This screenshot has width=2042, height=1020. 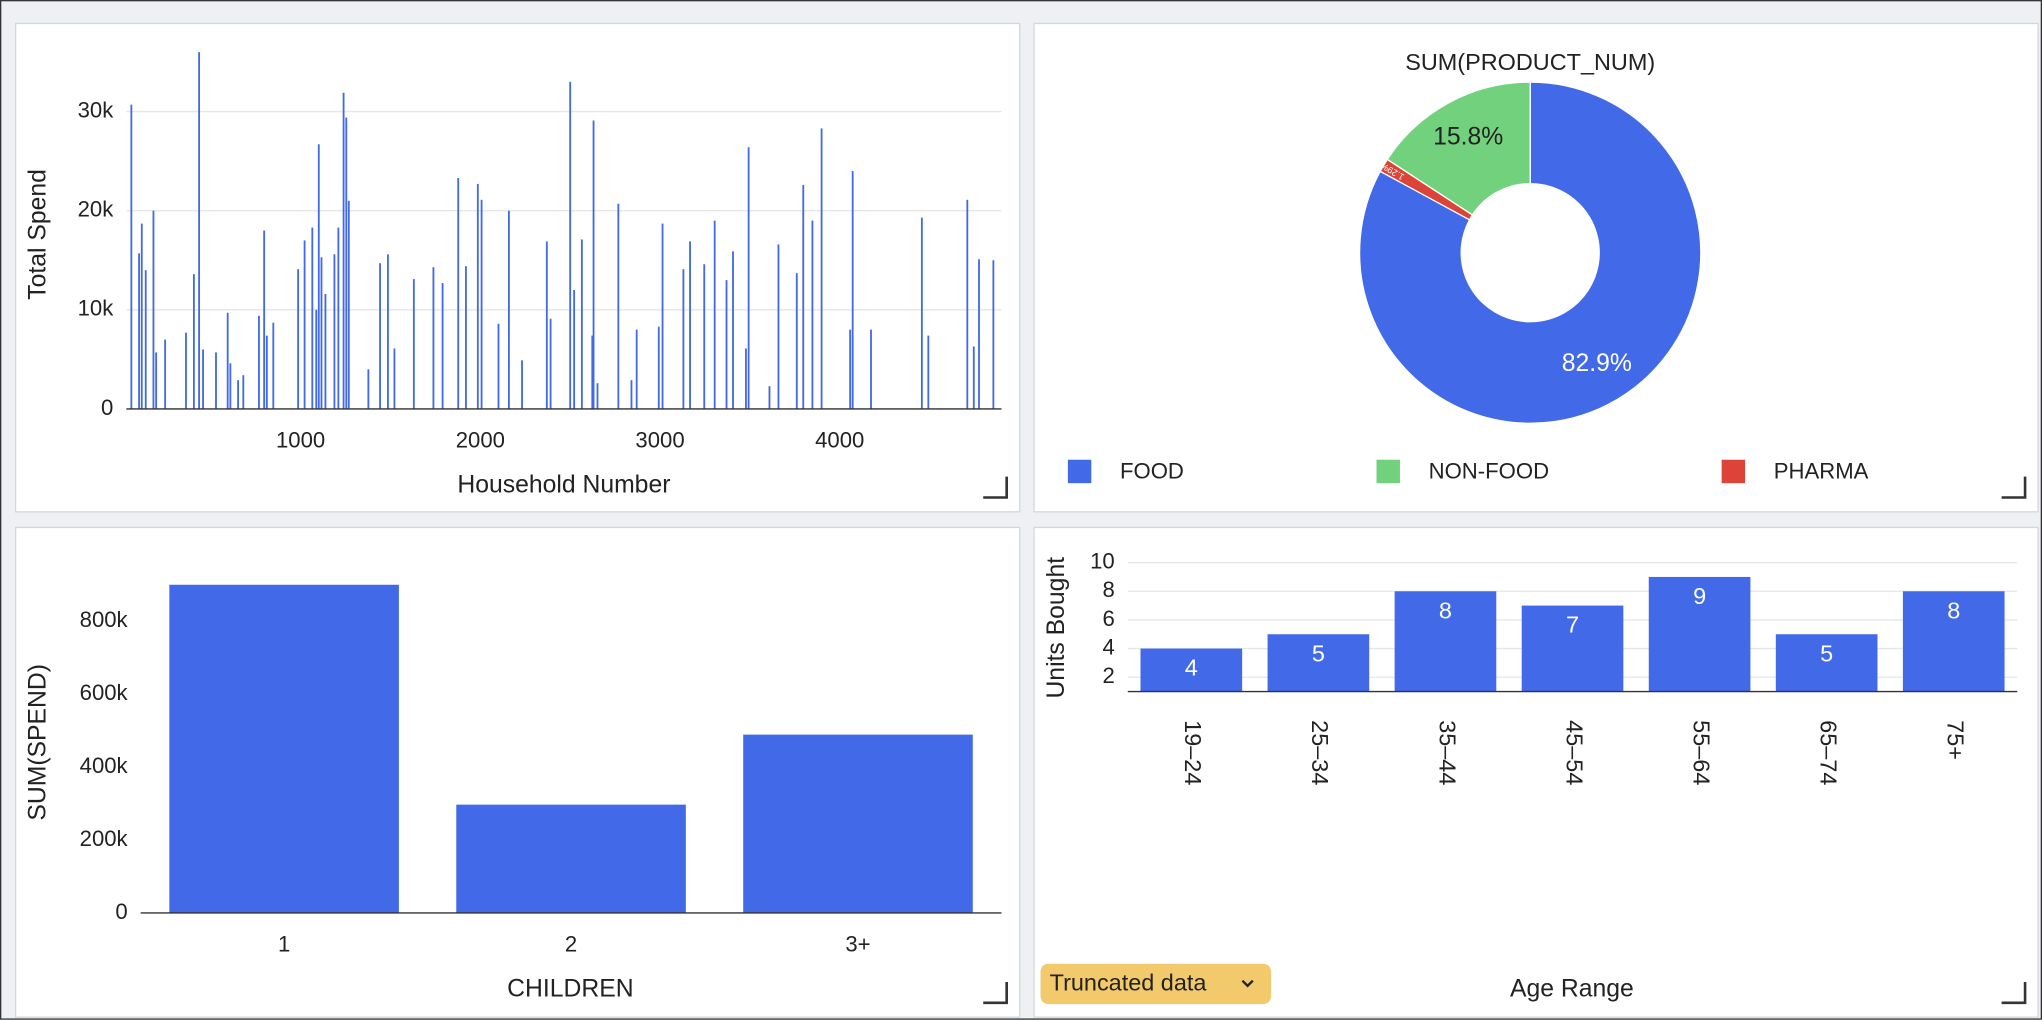 I want to click on x-tick-label: 75+, so click(x=1956, y=740).